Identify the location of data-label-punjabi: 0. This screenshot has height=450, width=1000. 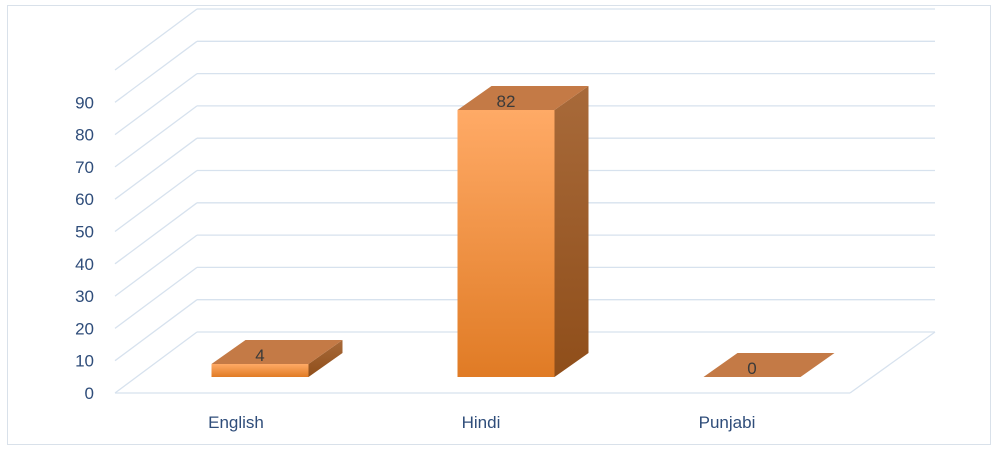
(751, 368).